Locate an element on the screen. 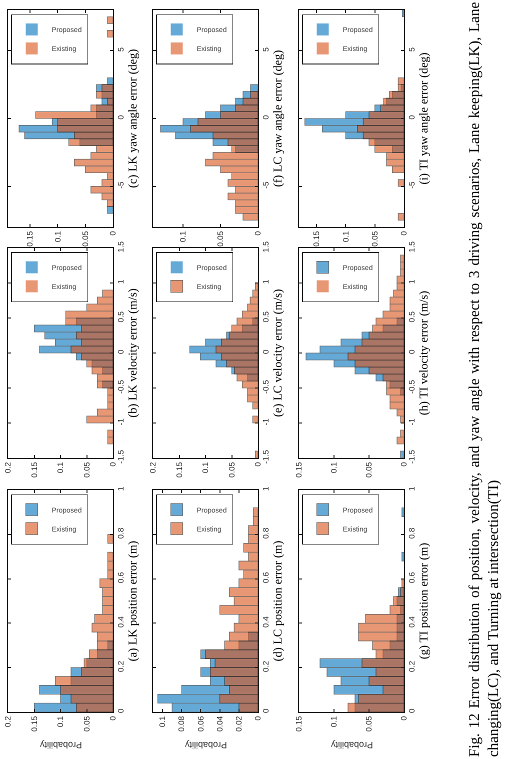 The image size is (510, 759). y-axis-title: (i) TI yaw angle error (deg) is located at coordinates (423, 118).